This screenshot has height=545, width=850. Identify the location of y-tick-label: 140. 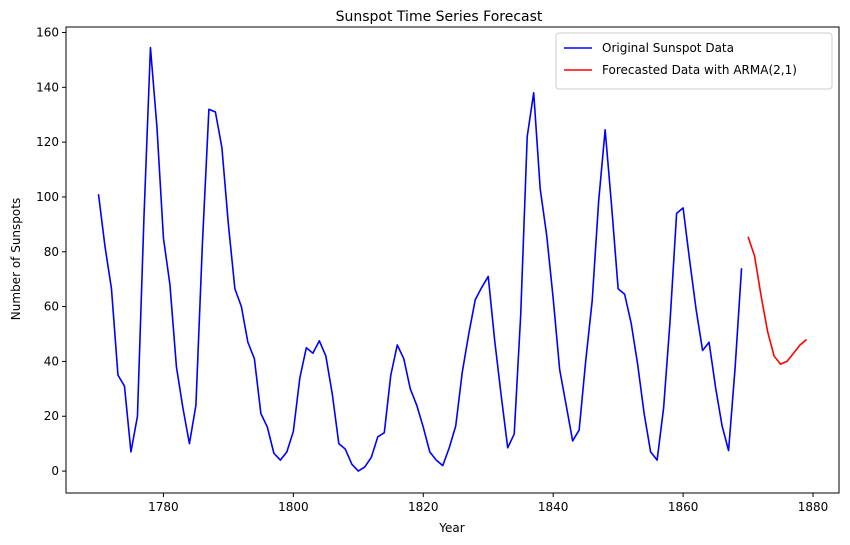
(47, 87).